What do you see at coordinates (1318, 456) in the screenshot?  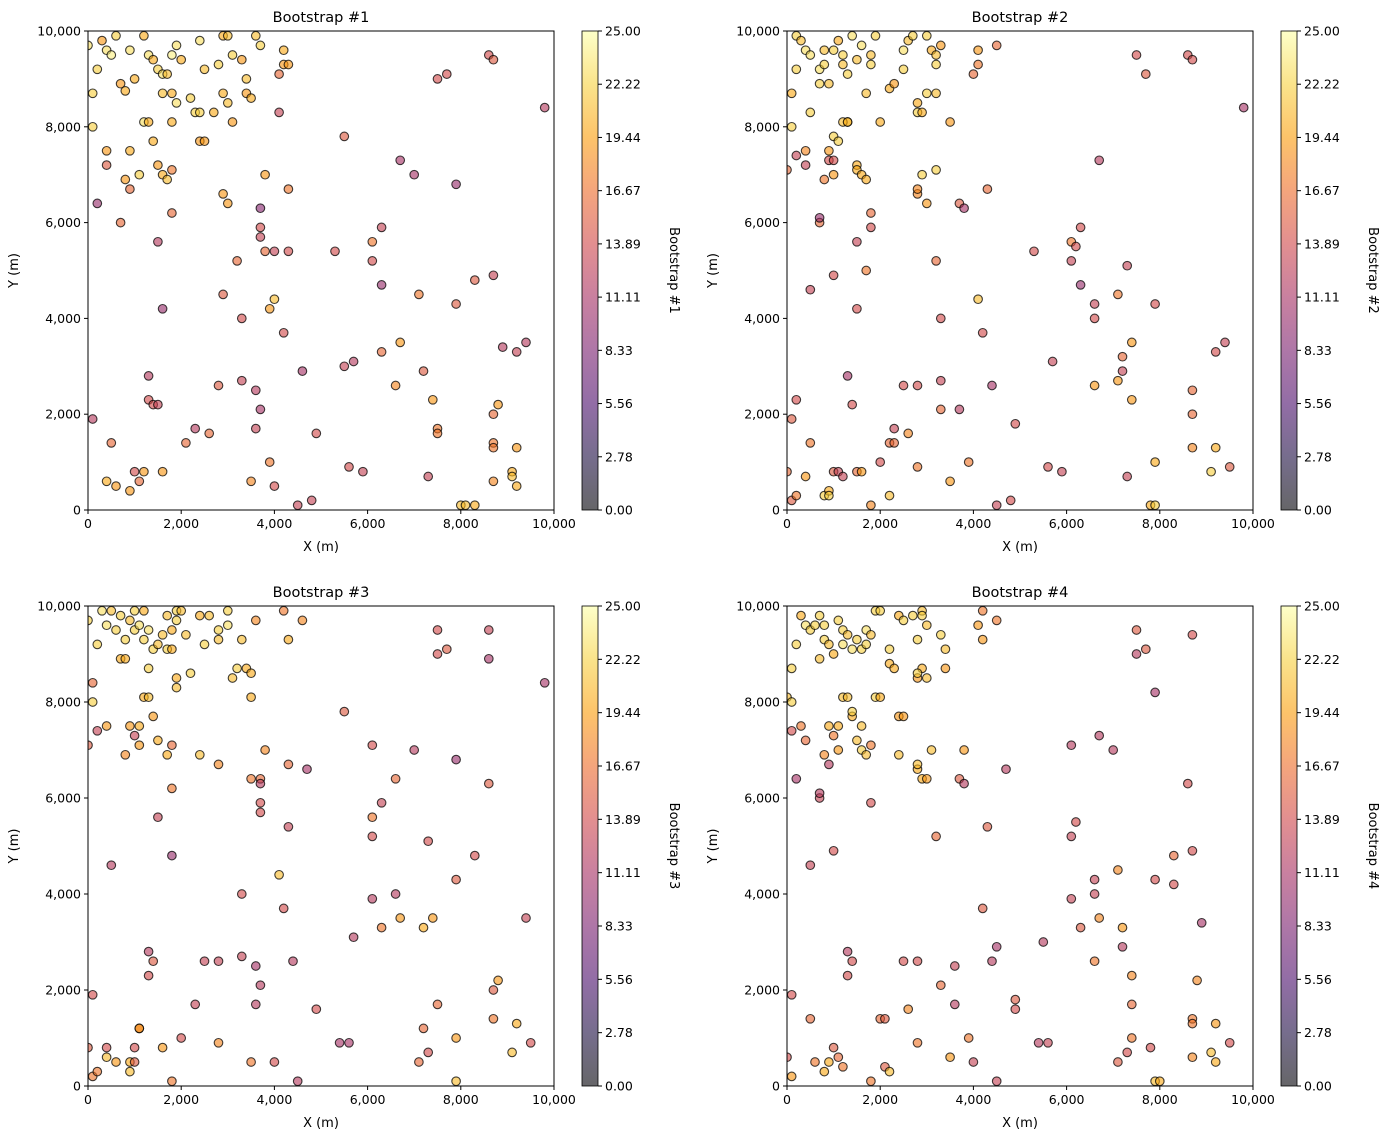 I see `colorbar-tick-label: 2.78` at bounding box center [1318, 456].